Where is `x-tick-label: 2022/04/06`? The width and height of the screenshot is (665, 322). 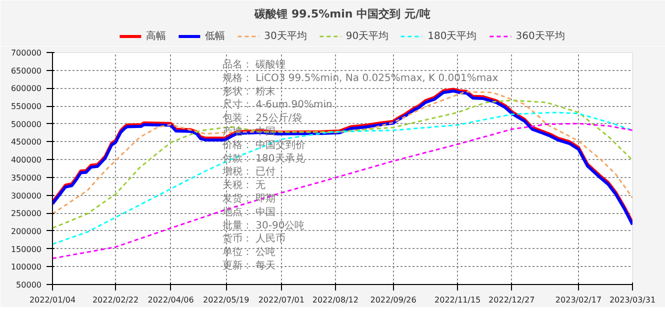
x-tick-label: 2022/04/06 is located at coordinates (171, 300).